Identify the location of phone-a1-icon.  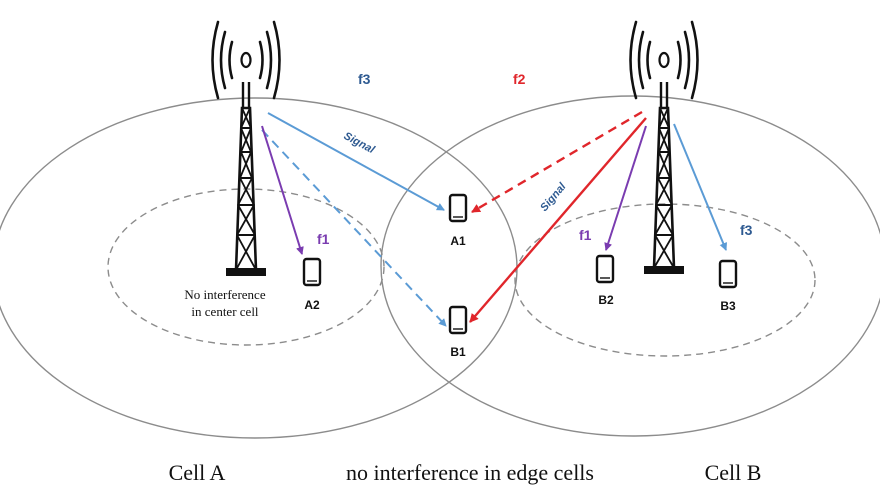
(458, 208).